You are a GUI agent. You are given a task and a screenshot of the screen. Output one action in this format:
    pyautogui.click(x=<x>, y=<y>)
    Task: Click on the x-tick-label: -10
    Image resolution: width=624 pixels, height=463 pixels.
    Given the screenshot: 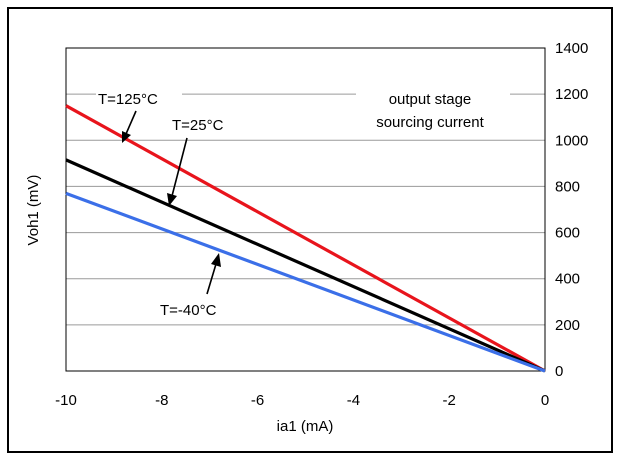 What is the action you would take?
    pyautogui.click(x=66, y=400)
    